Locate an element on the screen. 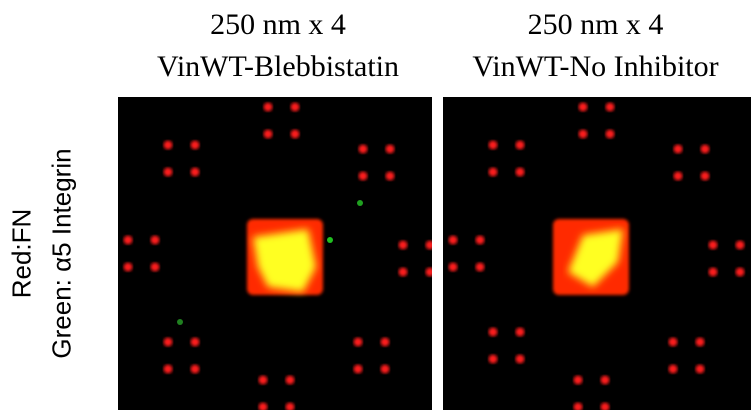 The height and width of the screenshot is (410, 751). y-label: Green: α5 Integrin is located at coordinates (61, 253).